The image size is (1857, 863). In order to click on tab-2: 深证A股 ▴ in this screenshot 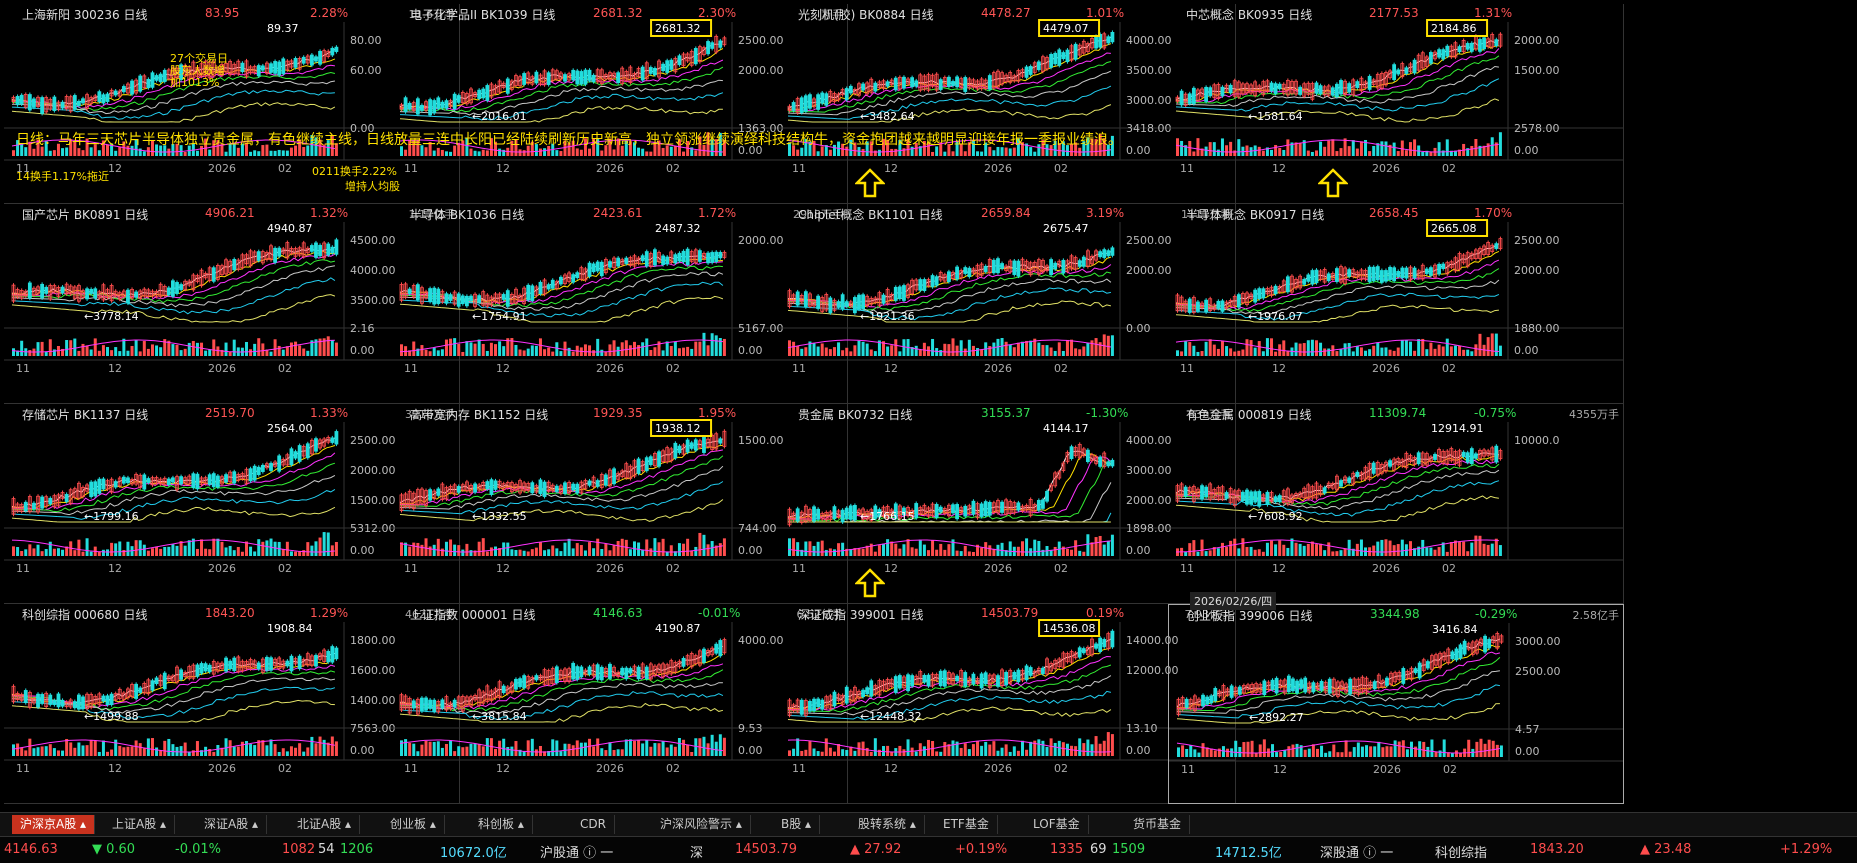, I will do `click(232, 824)`.